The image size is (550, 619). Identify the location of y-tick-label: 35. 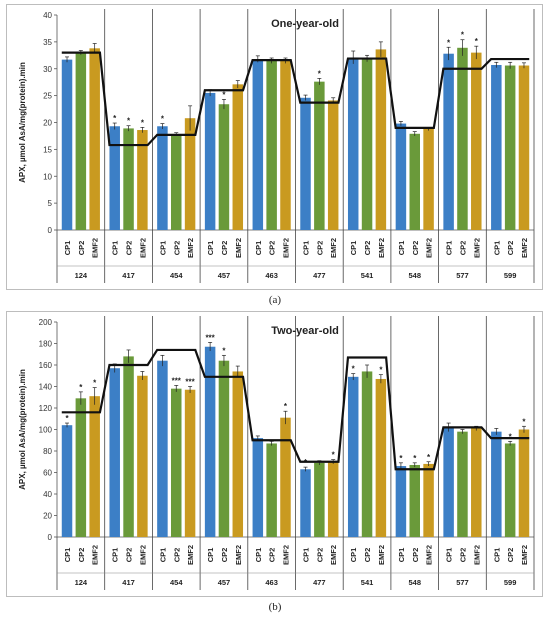
(47, 42).